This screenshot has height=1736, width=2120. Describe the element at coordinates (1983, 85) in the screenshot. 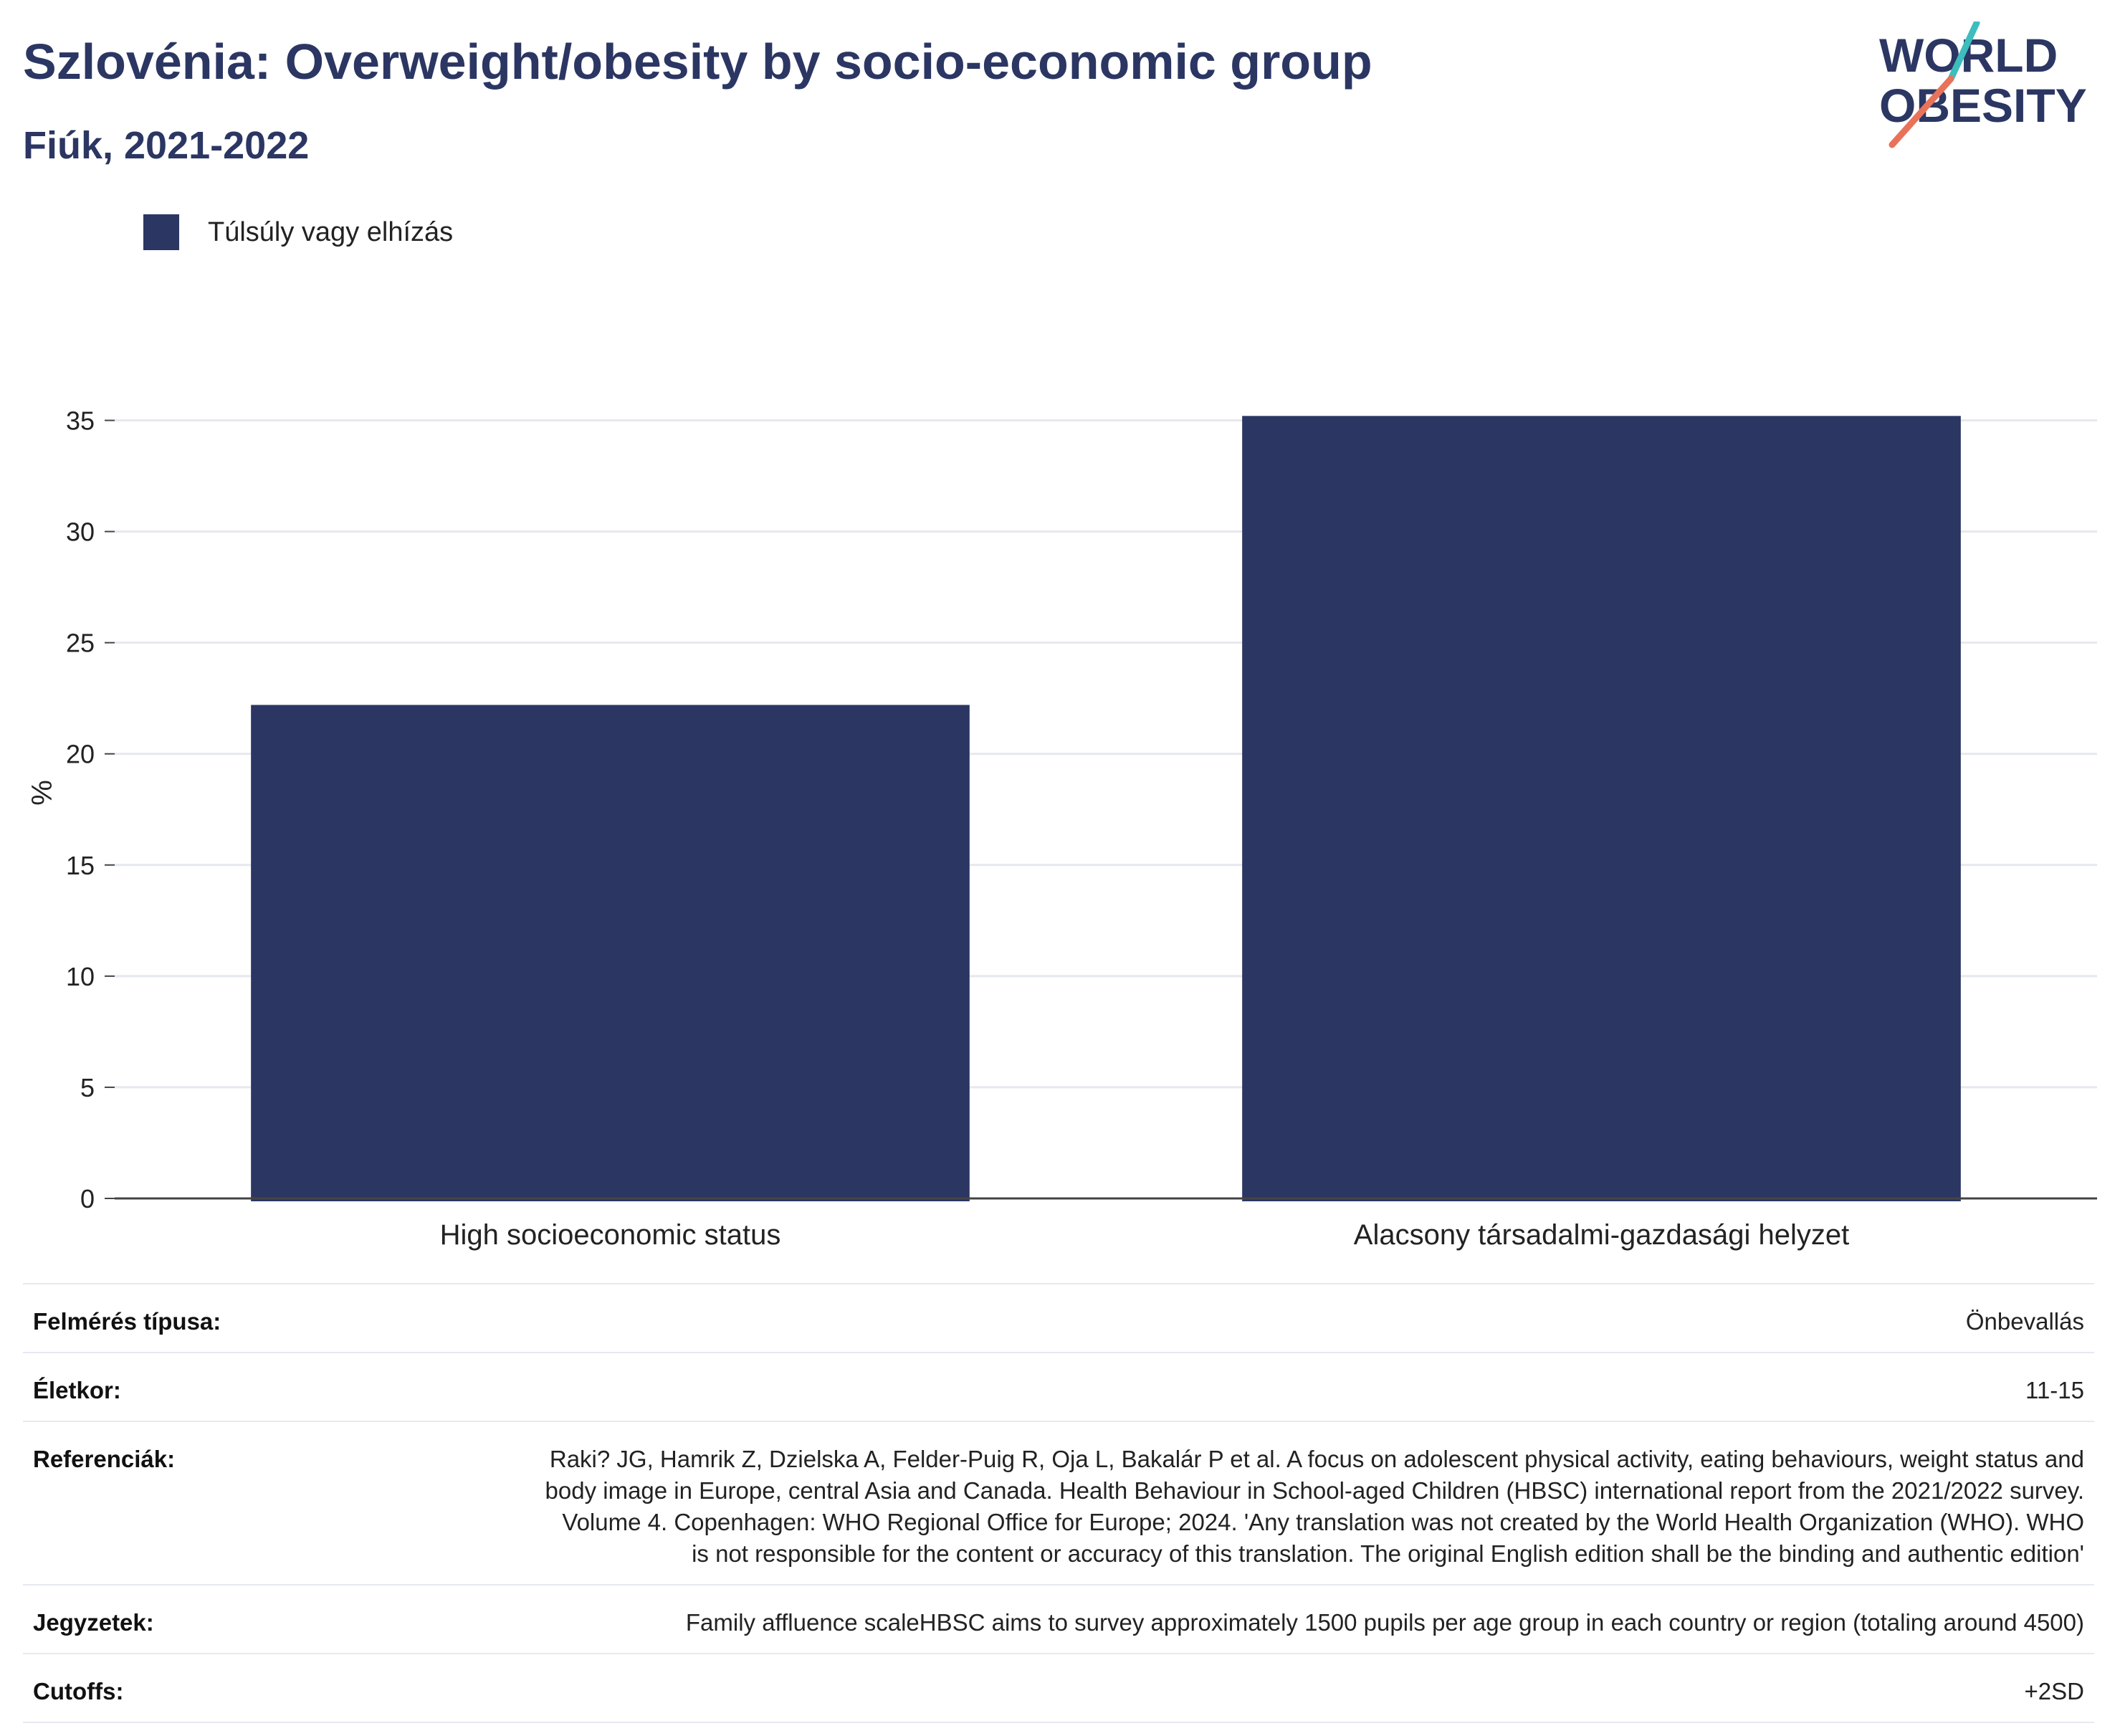

I see `world-obesity-logo: WORLD OBESITY` at that location.